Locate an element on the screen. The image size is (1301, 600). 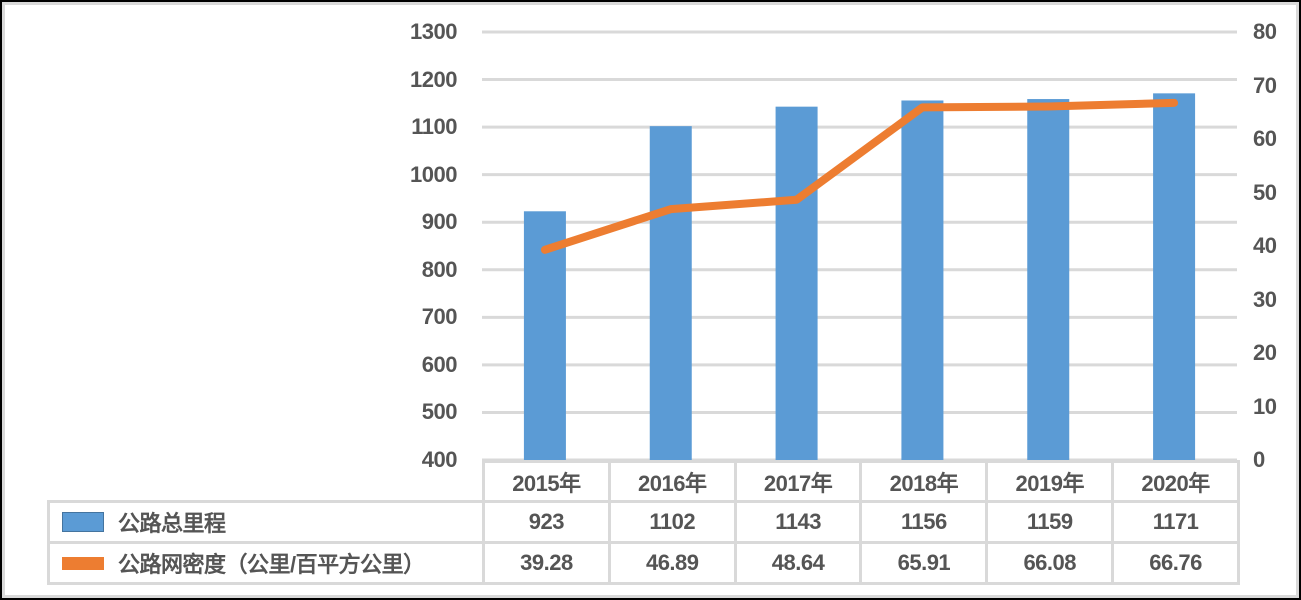
right-axis-tick-50: 50 is located at coordinates (1265, 192).